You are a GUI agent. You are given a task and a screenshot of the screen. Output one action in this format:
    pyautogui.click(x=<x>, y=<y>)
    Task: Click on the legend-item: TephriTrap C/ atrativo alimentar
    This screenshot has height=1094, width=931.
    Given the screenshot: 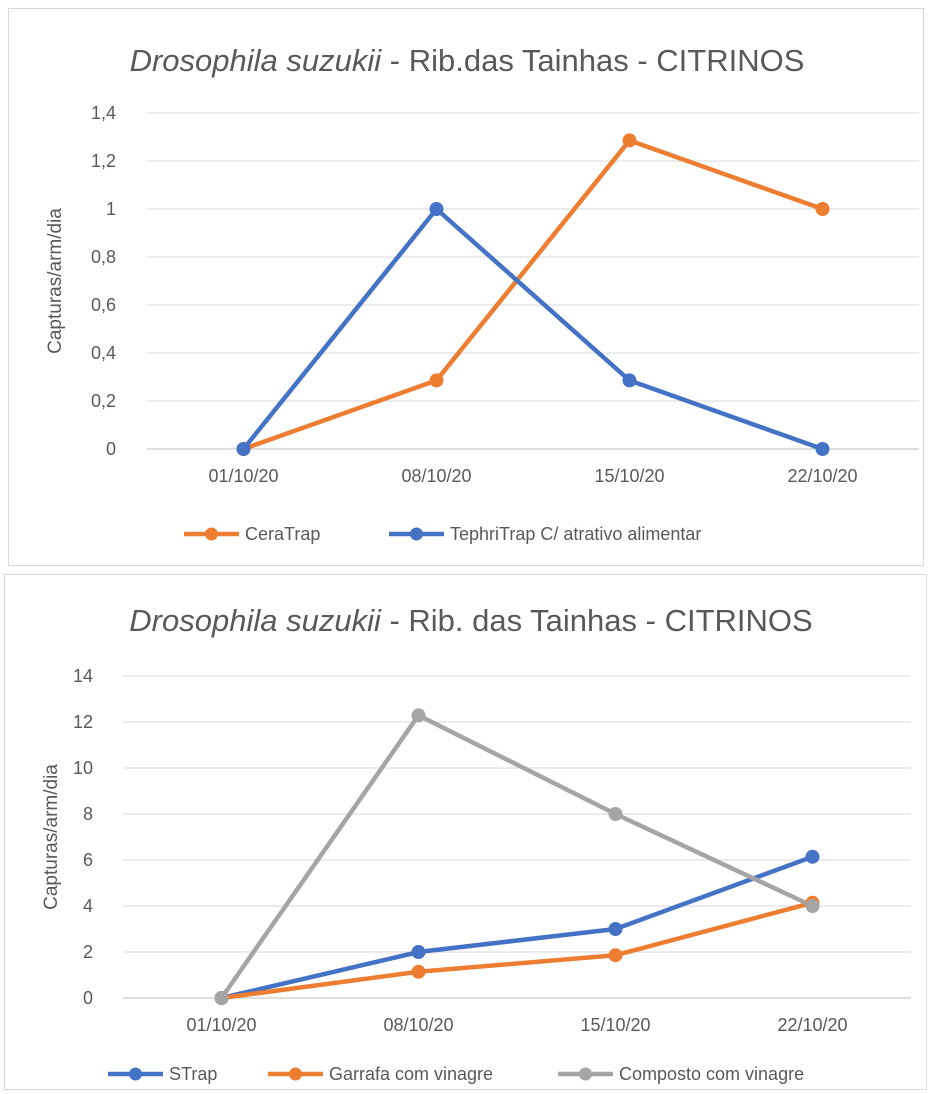 What is the action you would take?
    pyautogui.click(x=545, y=534)
    